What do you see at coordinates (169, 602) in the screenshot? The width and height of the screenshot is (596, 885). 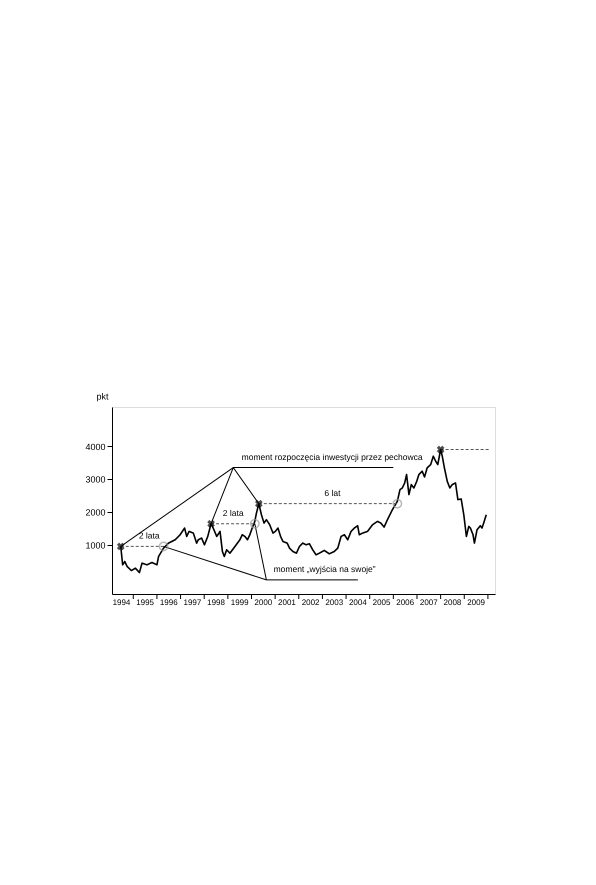 I see `x-tick-label: 1996` at bounding box center [169, 602].